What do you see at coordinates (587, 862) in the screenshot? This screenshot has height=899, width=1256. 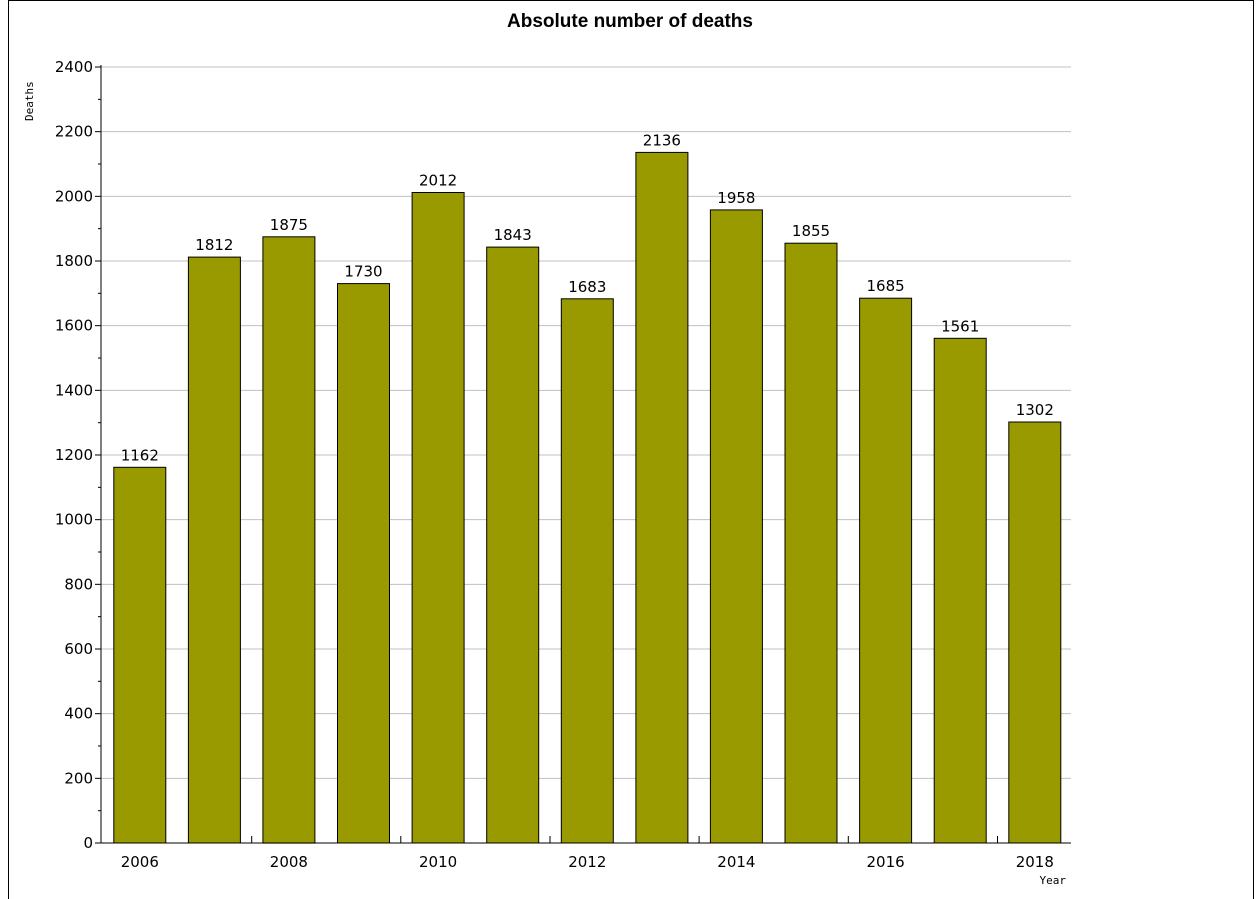 I see `x-tick-label: 2012` at bounding box center [587, 862].